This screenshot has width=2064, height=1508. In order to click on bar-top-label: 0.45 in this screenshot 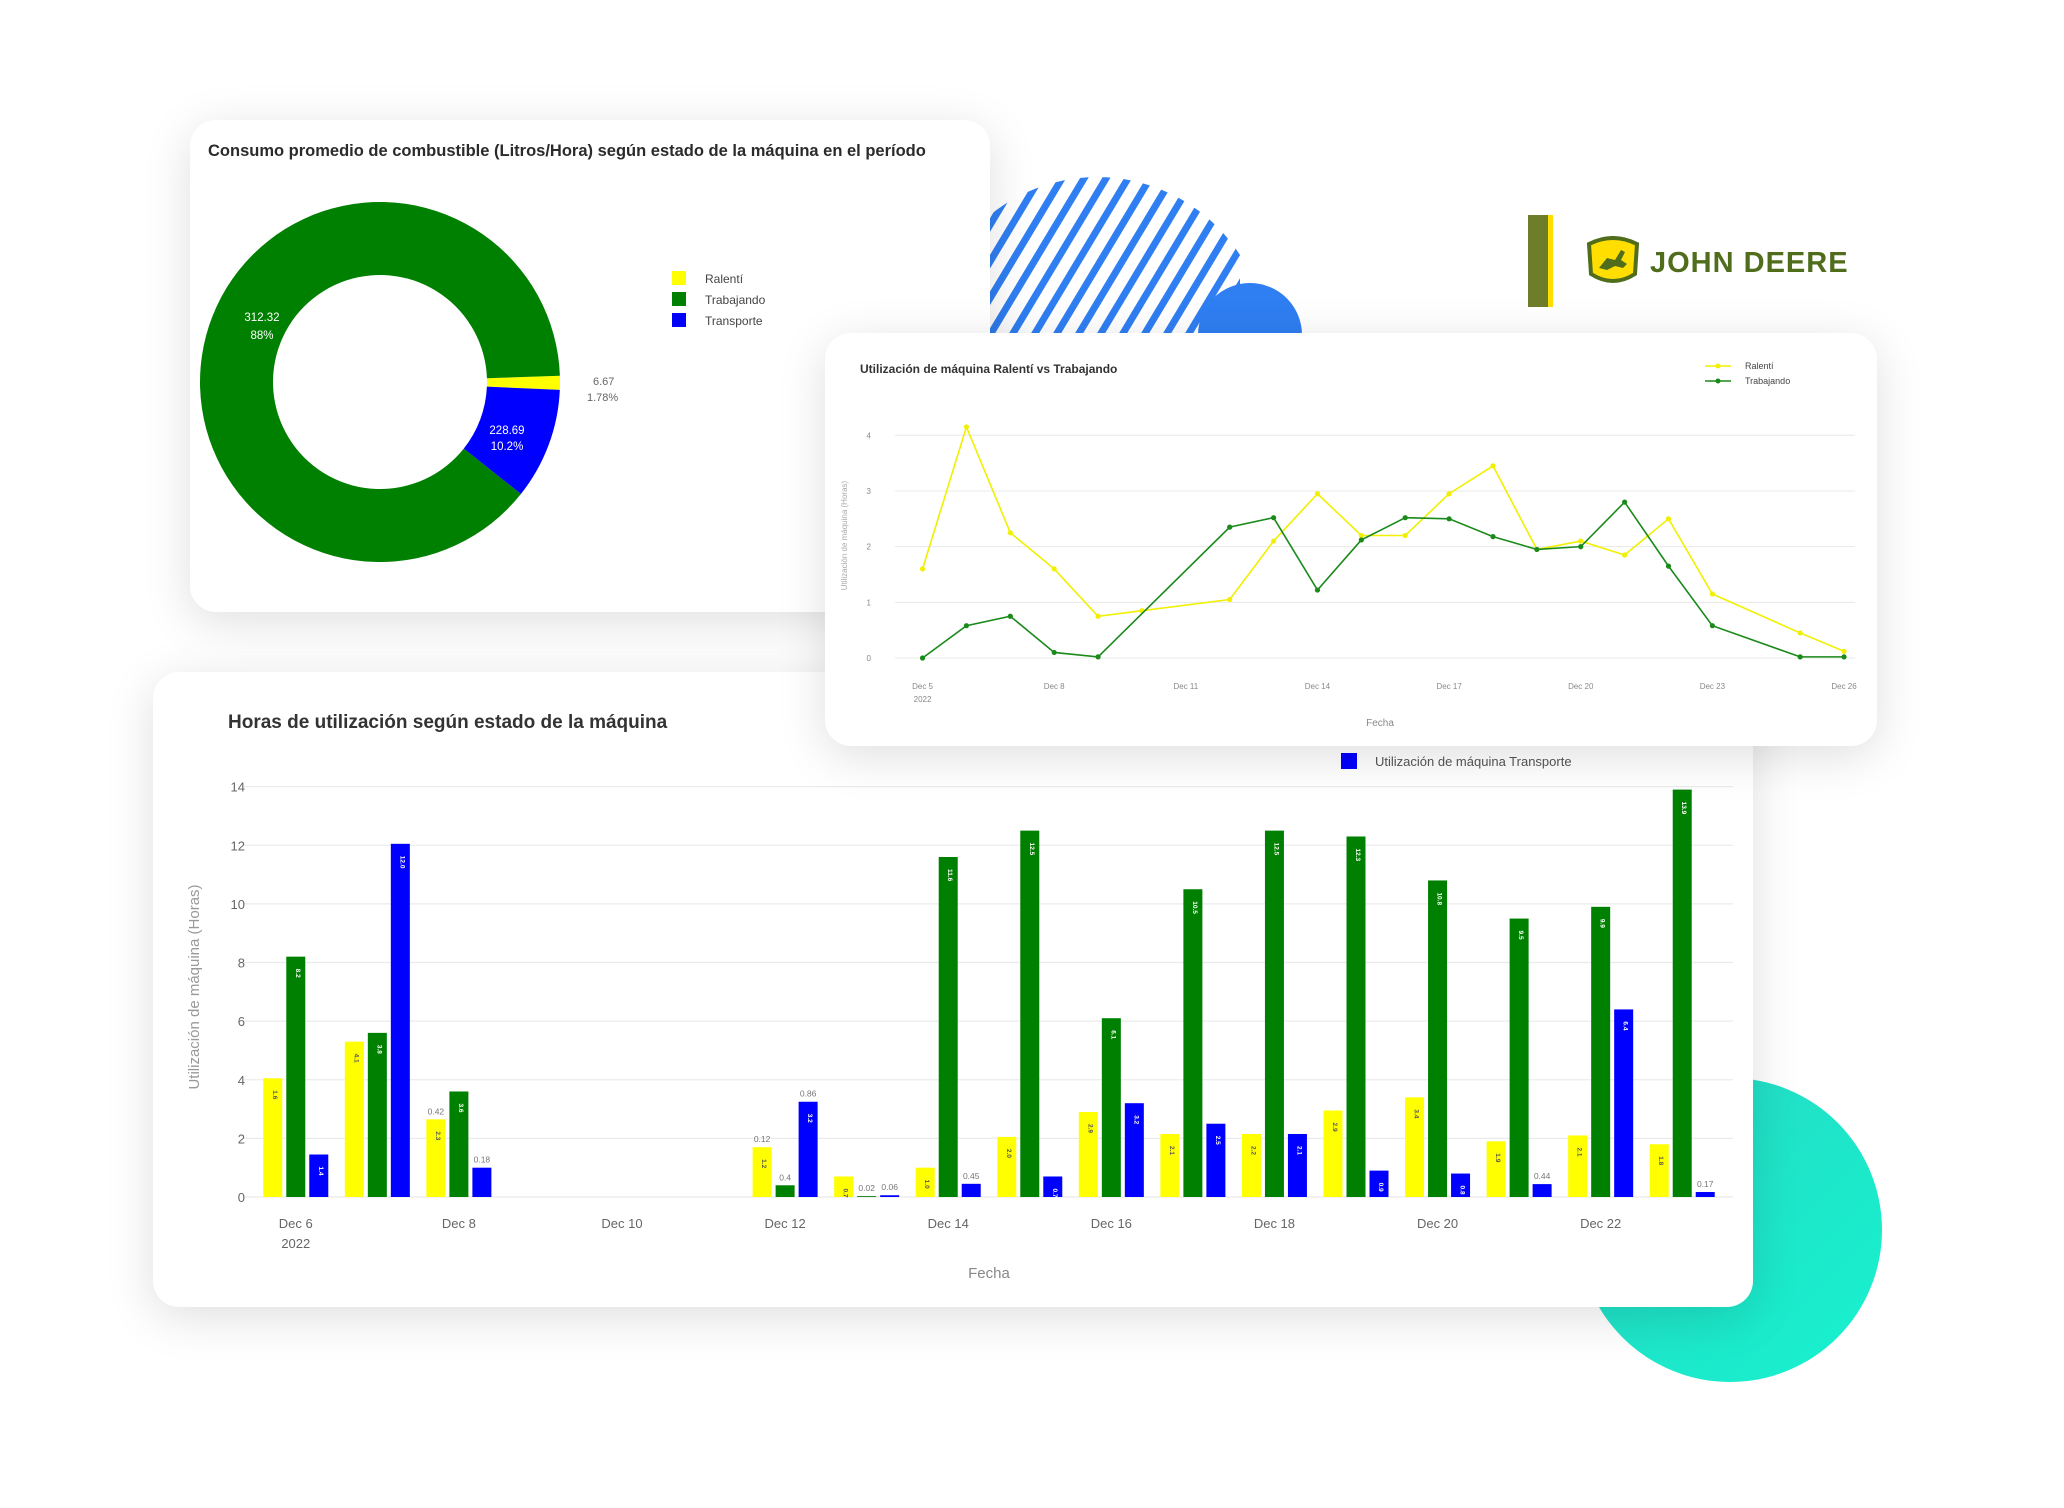, I will do `click(971, 1176)`.